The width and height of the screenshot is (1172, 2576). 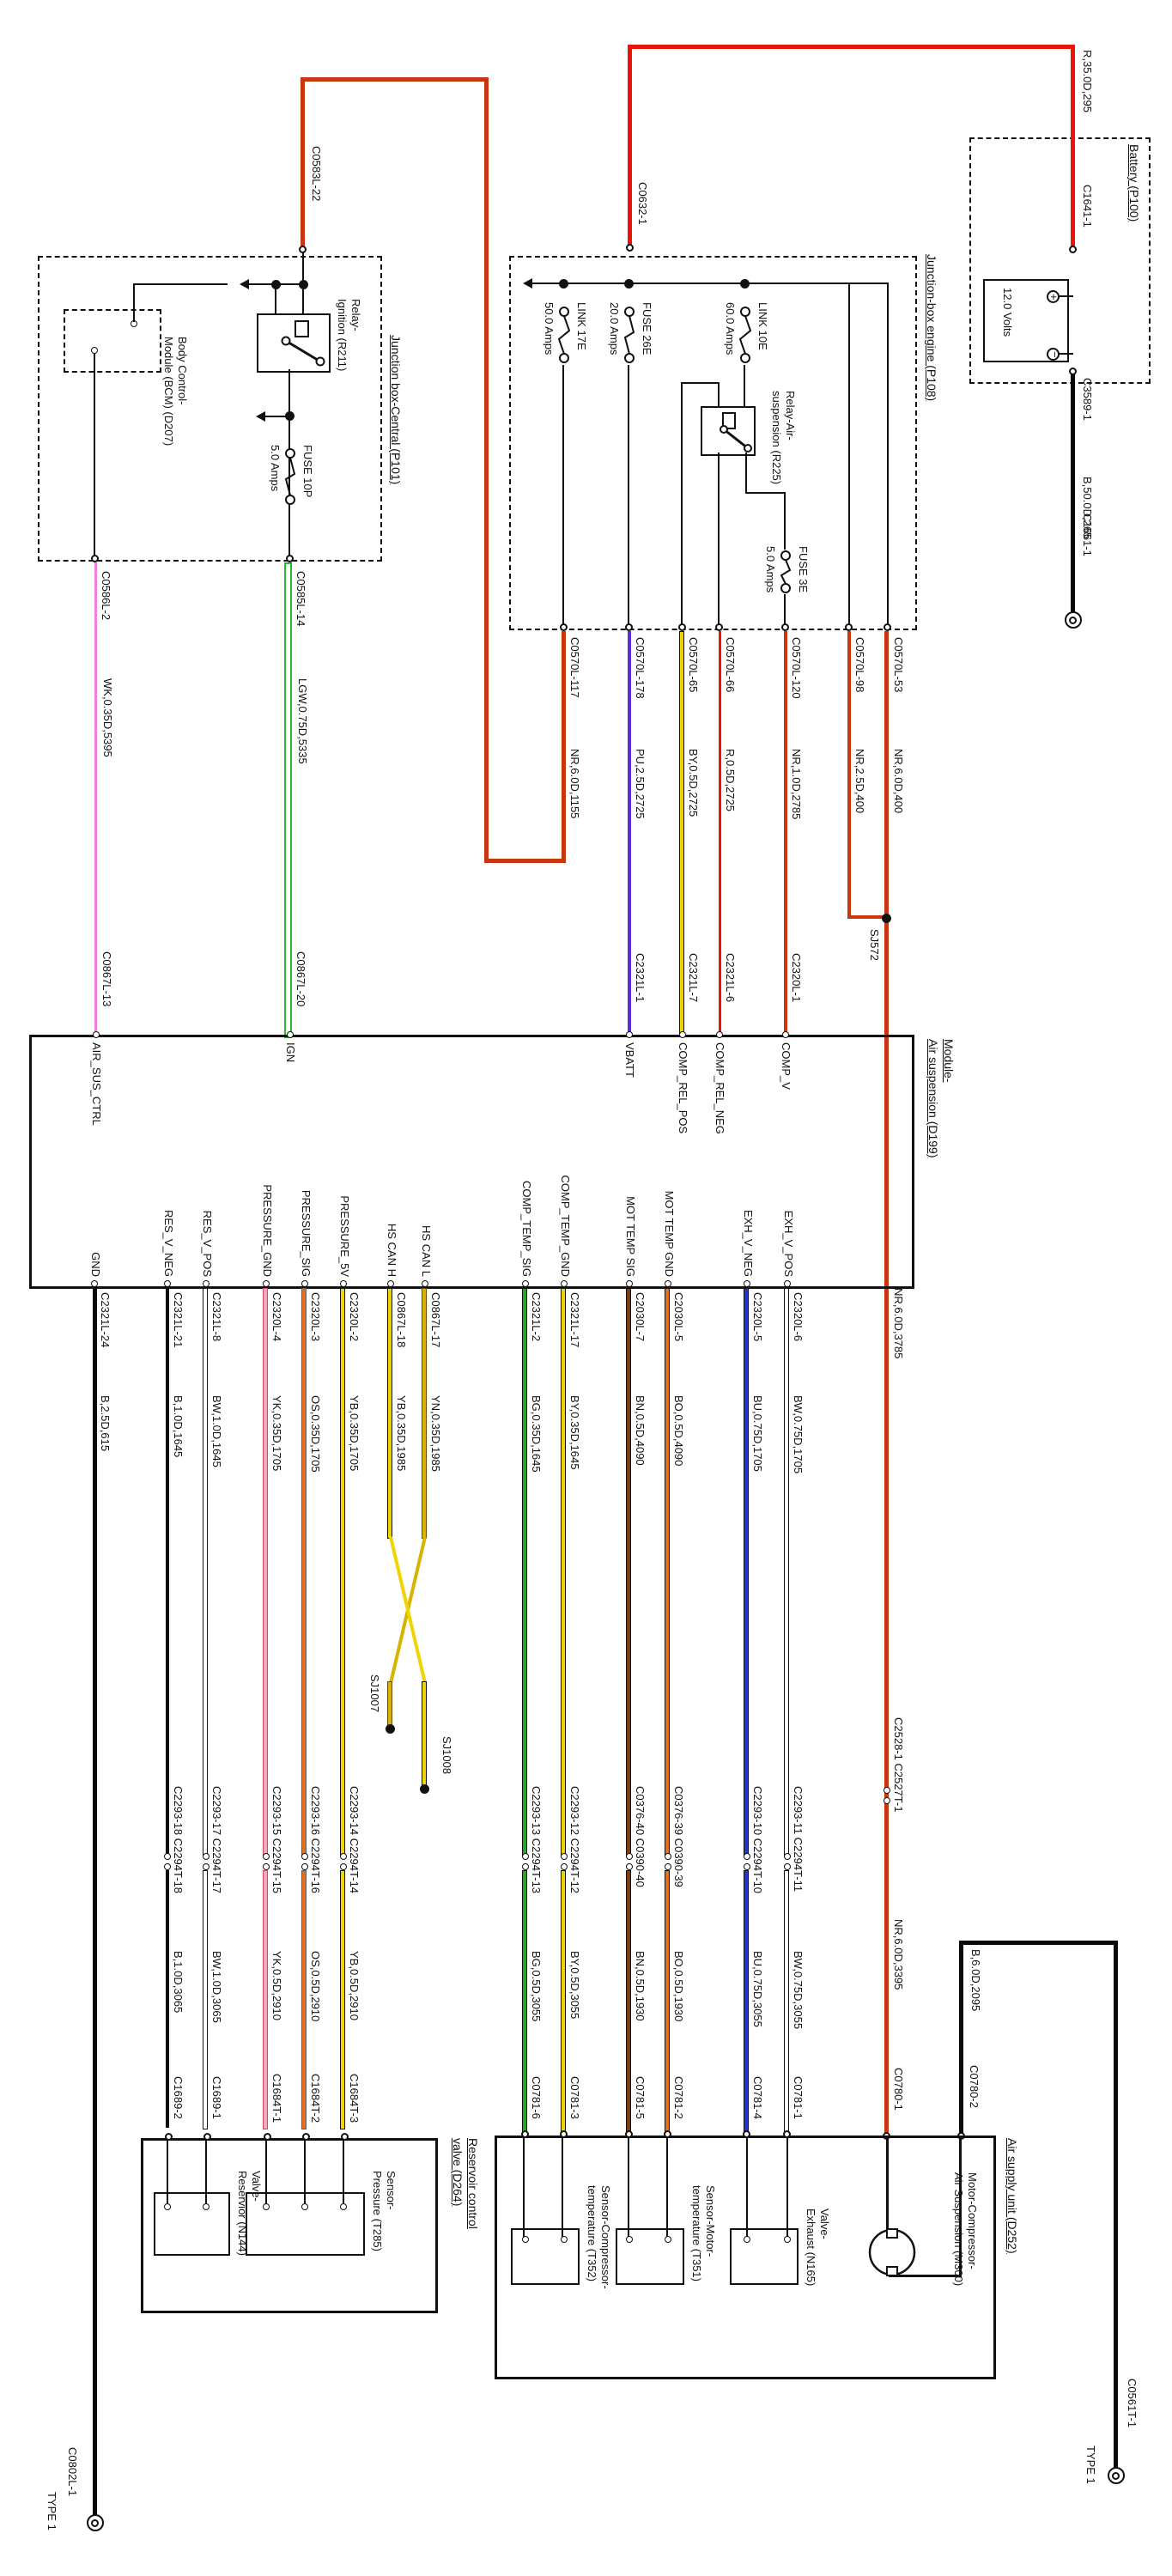 I want to click on label-w-nr6-400: NR,6.0D,400, so click(x=898, y=781).